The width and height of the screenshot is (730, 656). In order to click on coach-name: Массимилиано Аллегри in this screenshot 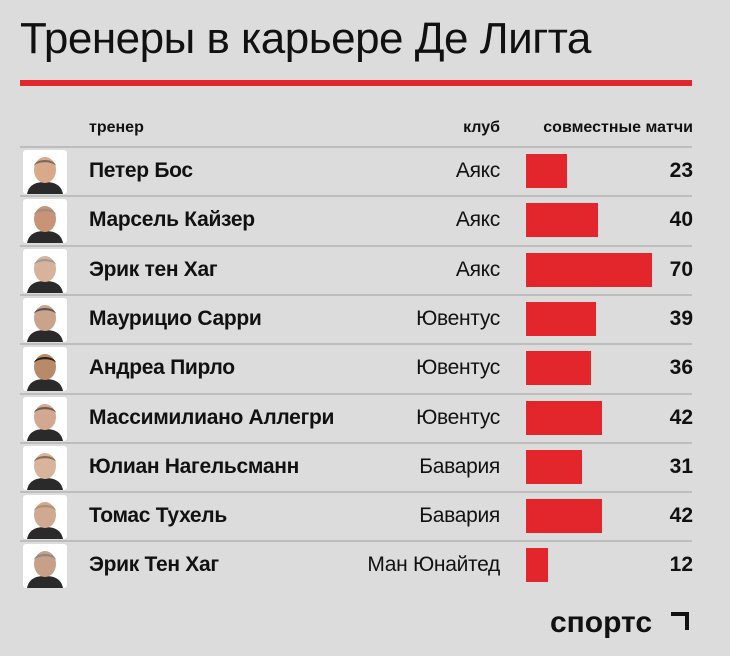, I will do `click(212, 417)`.